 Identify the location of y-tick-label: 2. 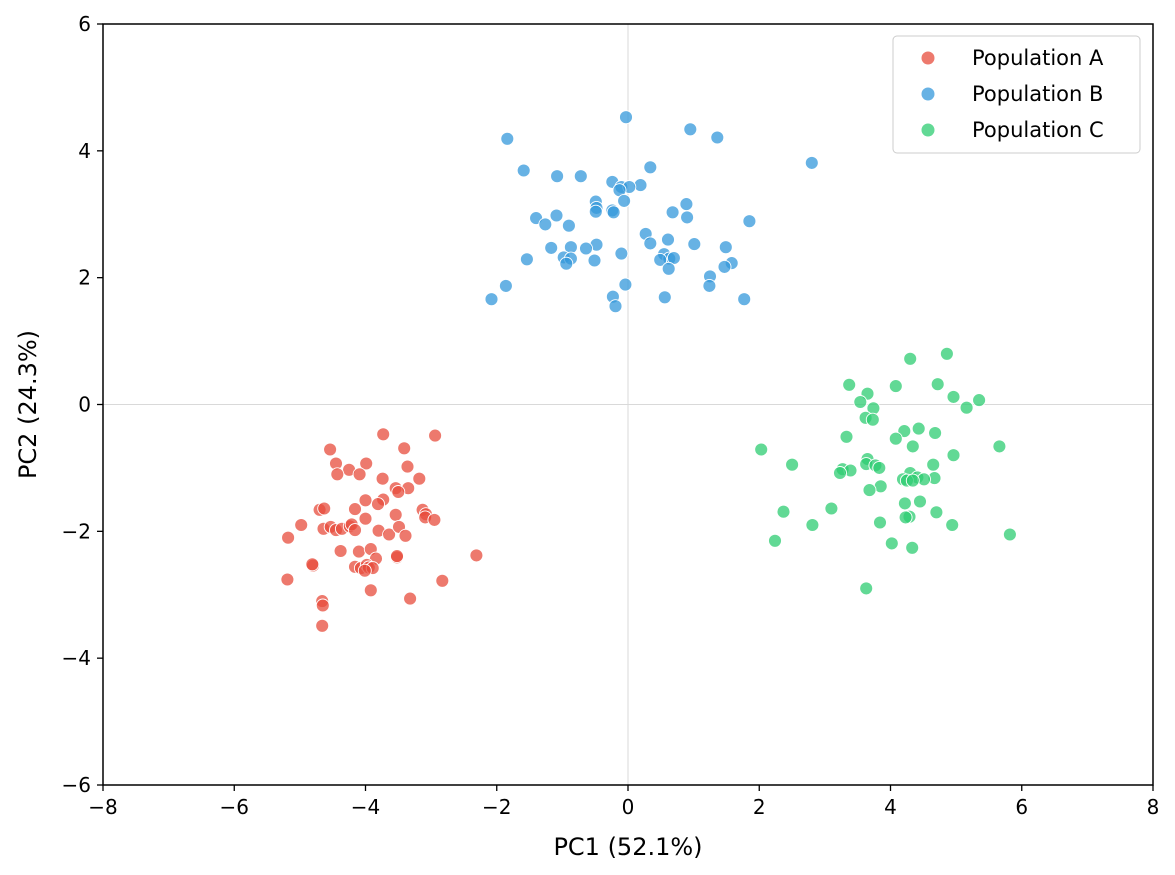
(84, 278).